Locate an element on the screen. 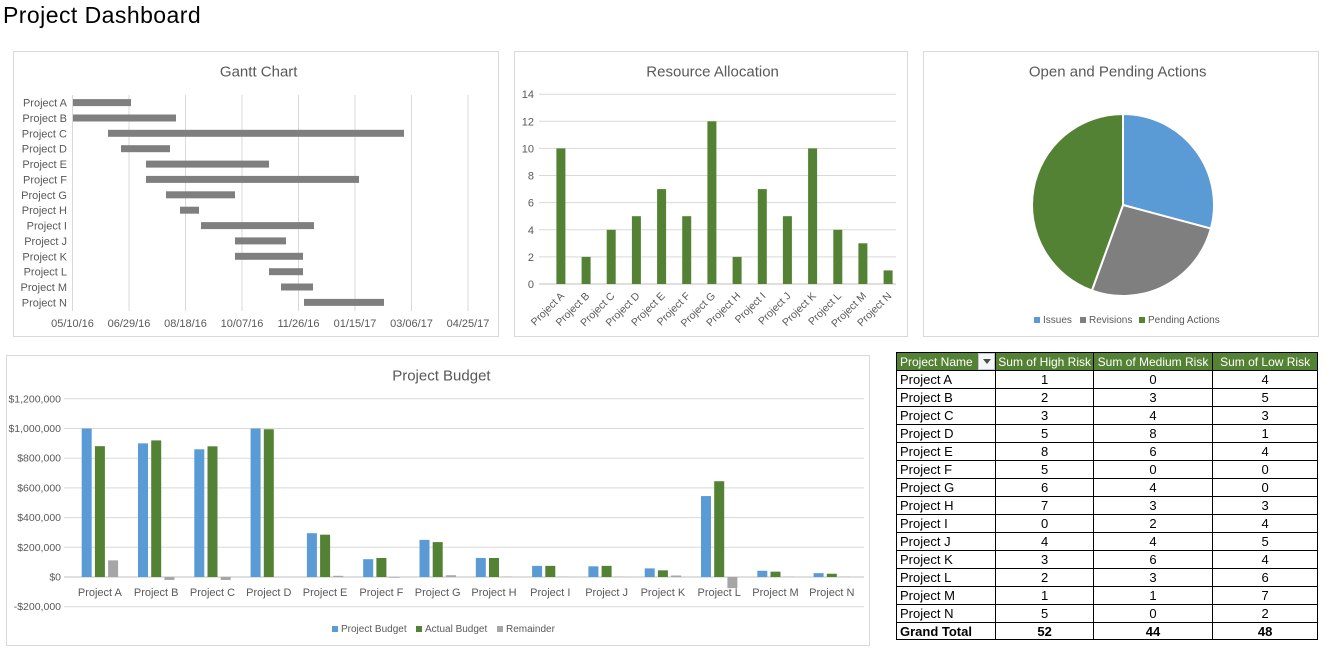 The image size is (1336, 659). svg-text: 04/25/17 is located at coordinates (468, 324).